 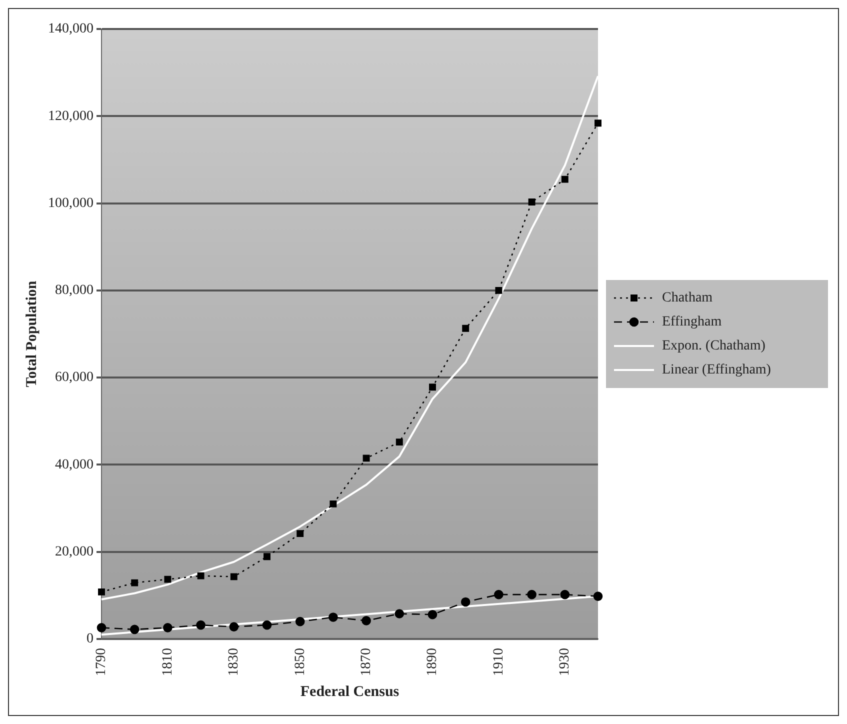 What do you see at coordinates (714, 346) in the screenshot?
I see `legend-label: Expon. (Chatham)` at bounding box center [714, 346].